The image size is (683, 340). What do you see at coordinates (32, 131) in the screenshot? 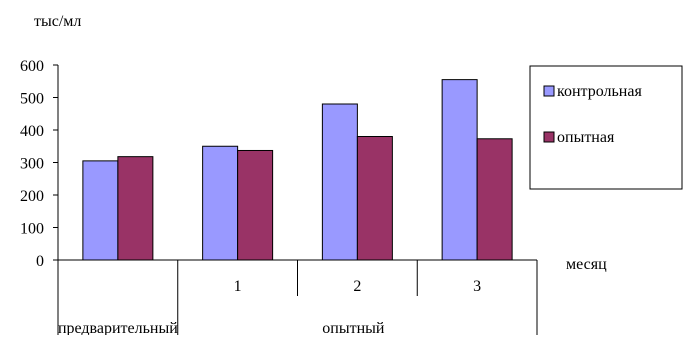
I see `y-tick-label: 400` at bounding box center [32, 131].